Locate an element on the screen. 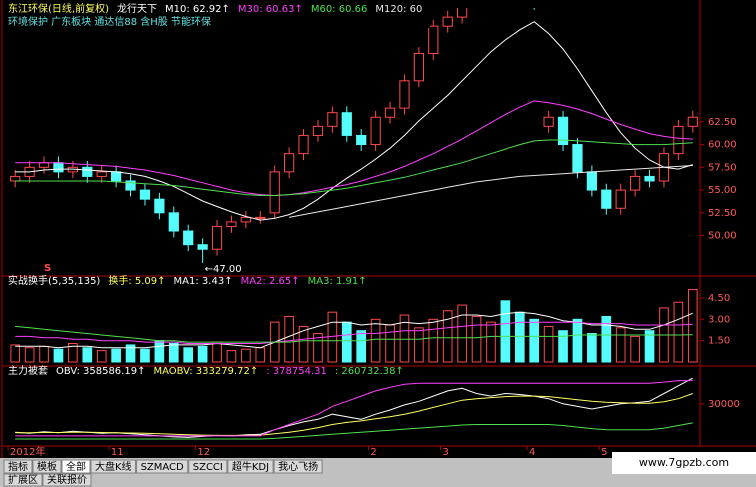 The height and width of the screenshot is (487, 756). y-tick-label: 62.50 is located at coordinates (722, 122).